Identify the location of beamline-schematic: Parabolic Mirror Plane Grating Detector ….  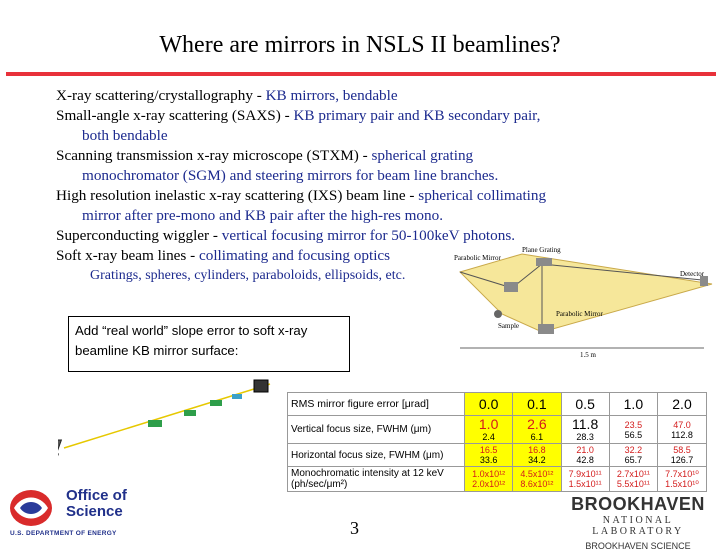
(586, 302).